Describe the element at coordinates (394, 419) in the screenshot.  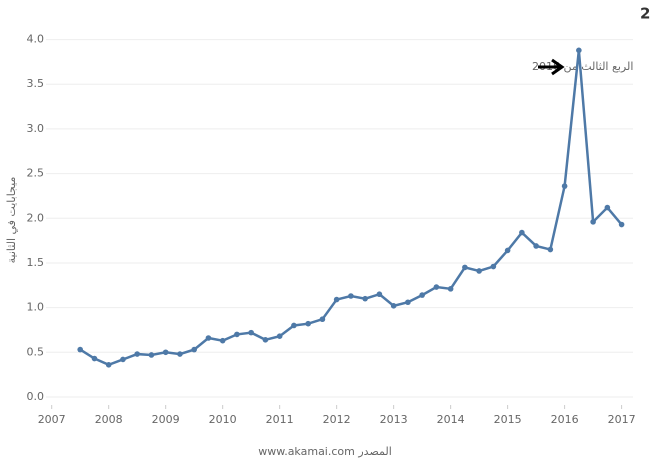
I see `x-tick-label: 2013` at that location.